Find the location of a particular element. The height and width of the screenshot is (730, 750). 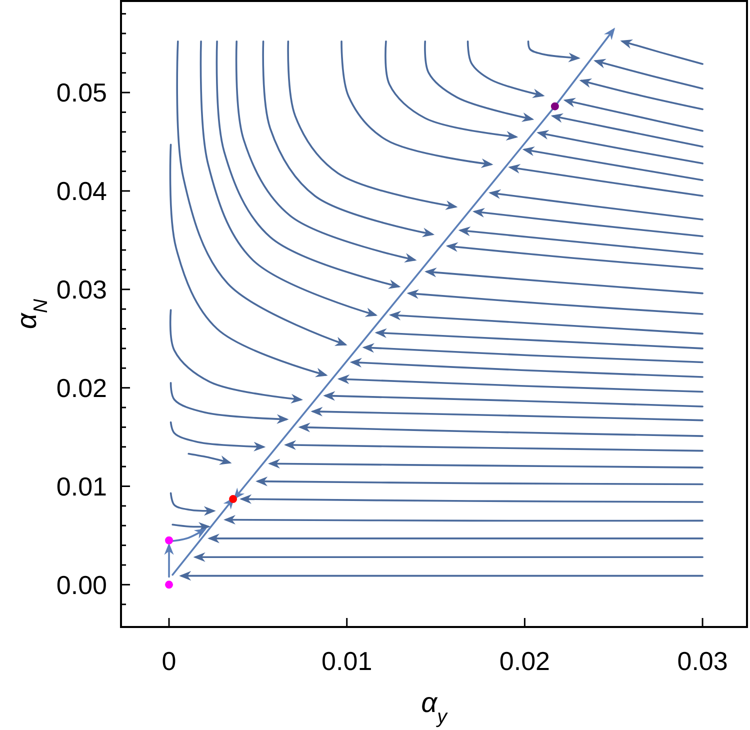

x-tick-label: 0.03 is located at coordinates (702, 661).